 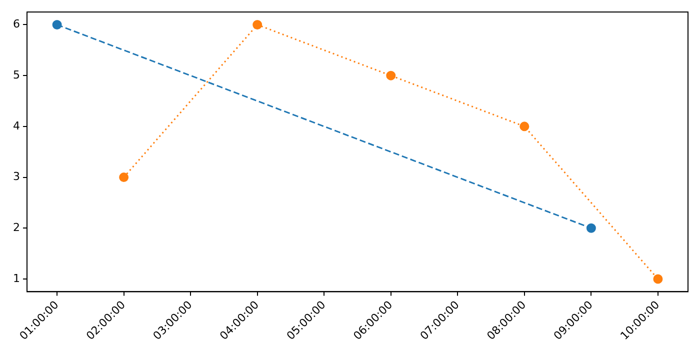 What do you see at coordinates (16, 227) in the screenshot?
I see `y-tick-label: 2` at bounding box center [16, 227].